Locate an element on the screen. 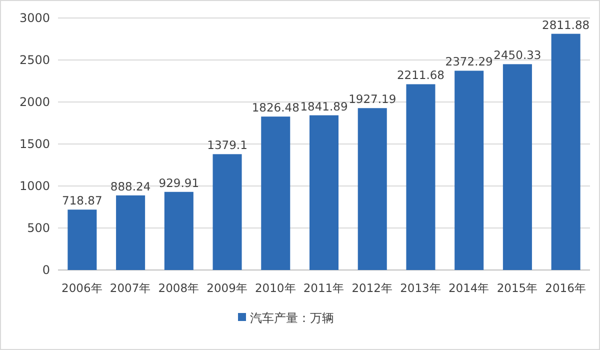 This screenshot has width=600, height=350. data-label: 2450.33 is located at coordinates (518, 55).